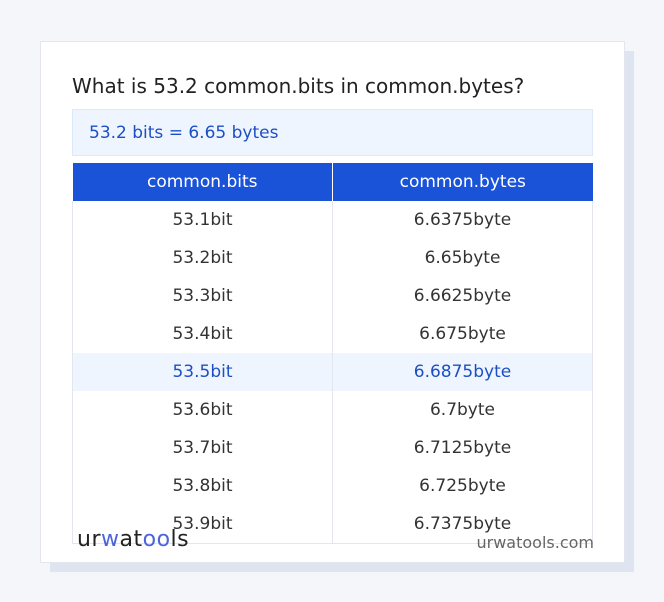 Image resolution: width=664 pixels, height=602 pixels. Describe the element at coordinates (202, 296) in the screenshot. I see `bits-cell: 53.3bit` at that location.